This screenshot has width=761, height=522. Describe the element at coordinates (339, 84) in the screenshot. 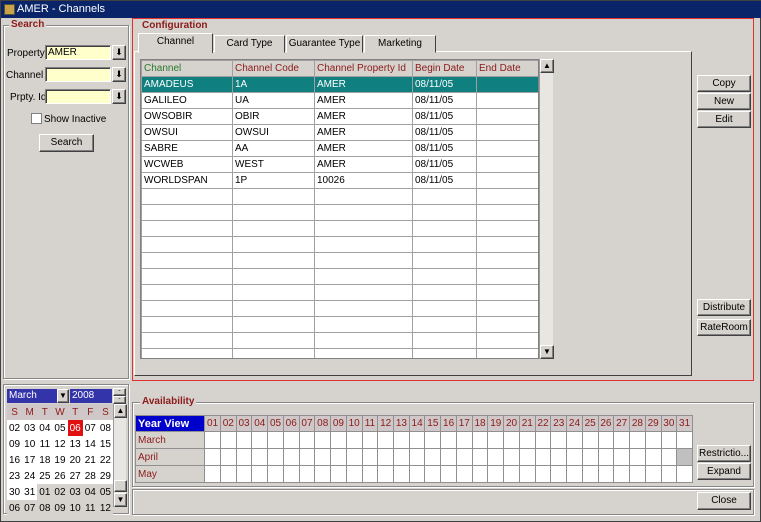

I see `table-row: AMADEUS 1A AMER 08/11/05` at that location.